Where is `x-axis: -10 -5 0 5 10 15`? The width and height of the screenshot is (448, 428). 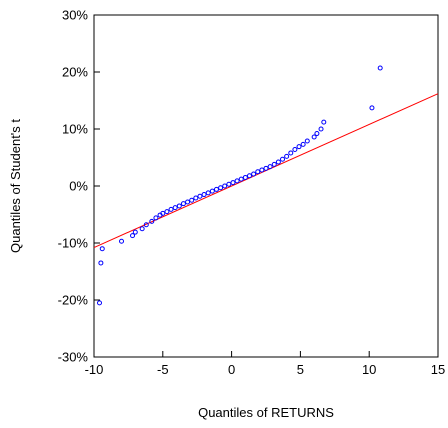
x-axis: -10 -5 0 5 10 15 is located at coordinates (265, 364).